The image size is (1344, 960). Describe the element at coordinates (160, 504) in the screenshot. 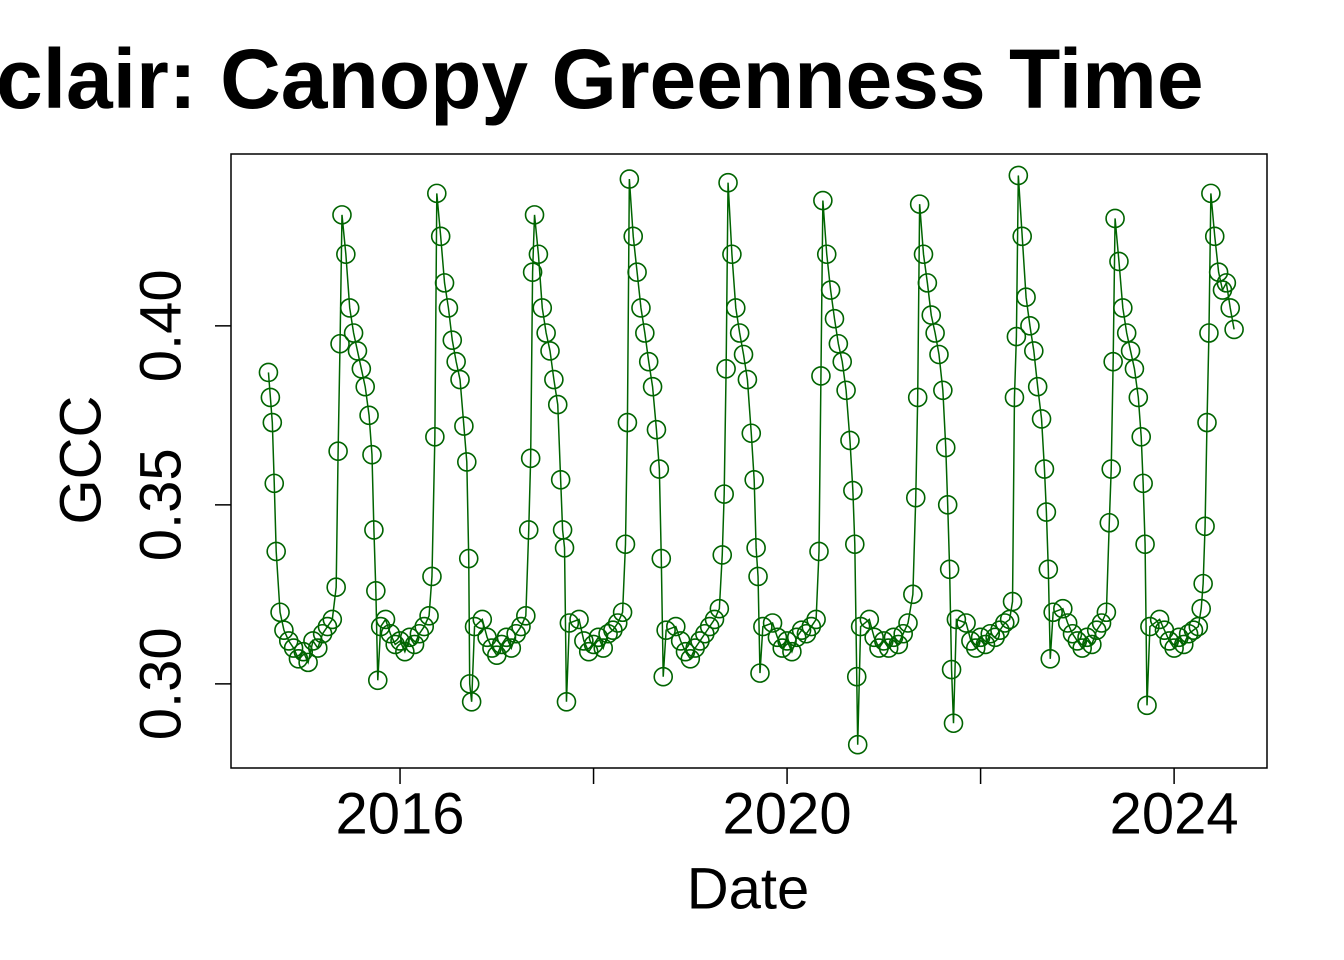

I see `y-tick-label: 0.35` at that location.